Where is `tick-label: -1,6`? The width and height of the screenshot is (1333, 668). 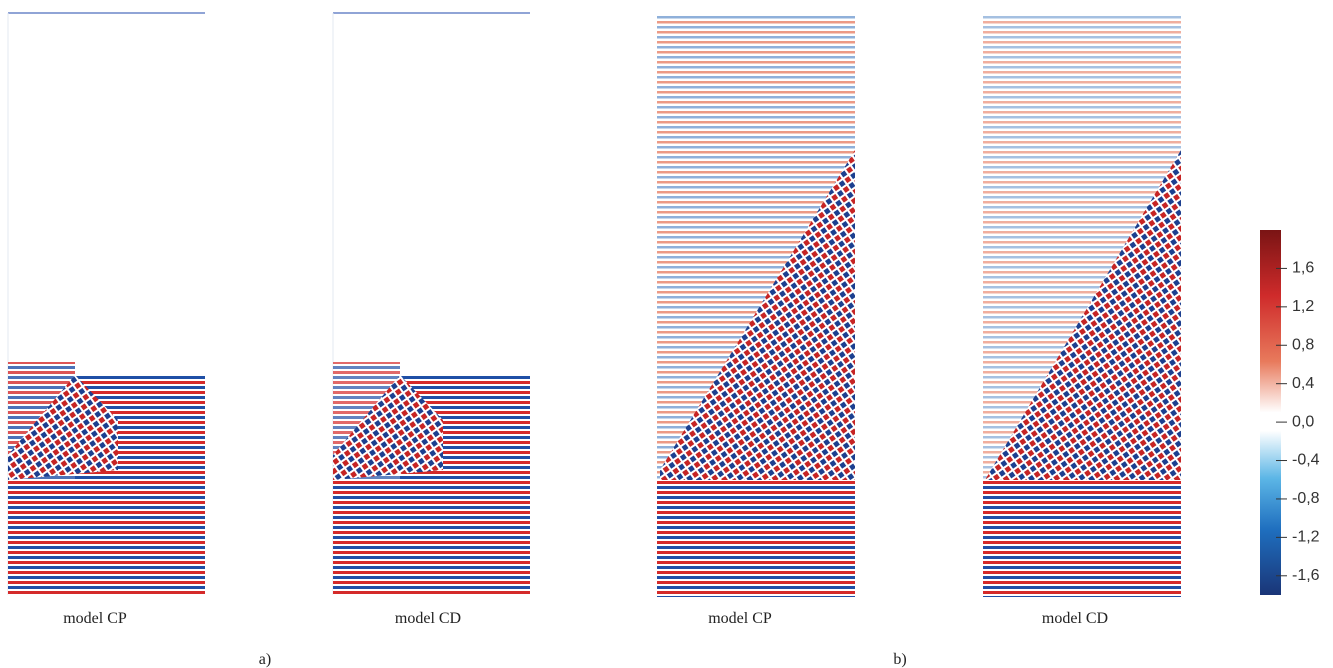
tick-label: -1,6 is located at coordinates (1306, 575).